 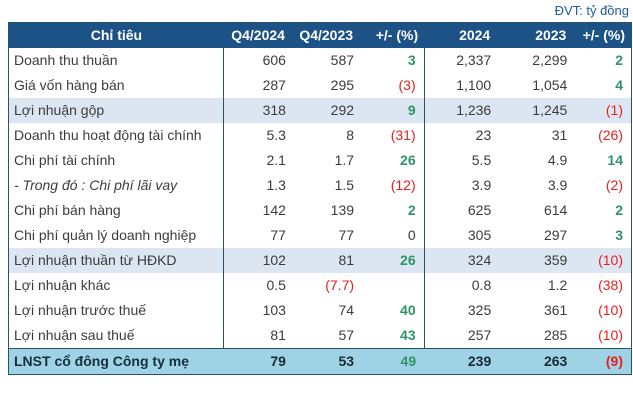 What do you see at coordinates (116, 110) in the screenshot?
I see `row-label: Lợi nhuận gộp` at bounding box center [116, 110].